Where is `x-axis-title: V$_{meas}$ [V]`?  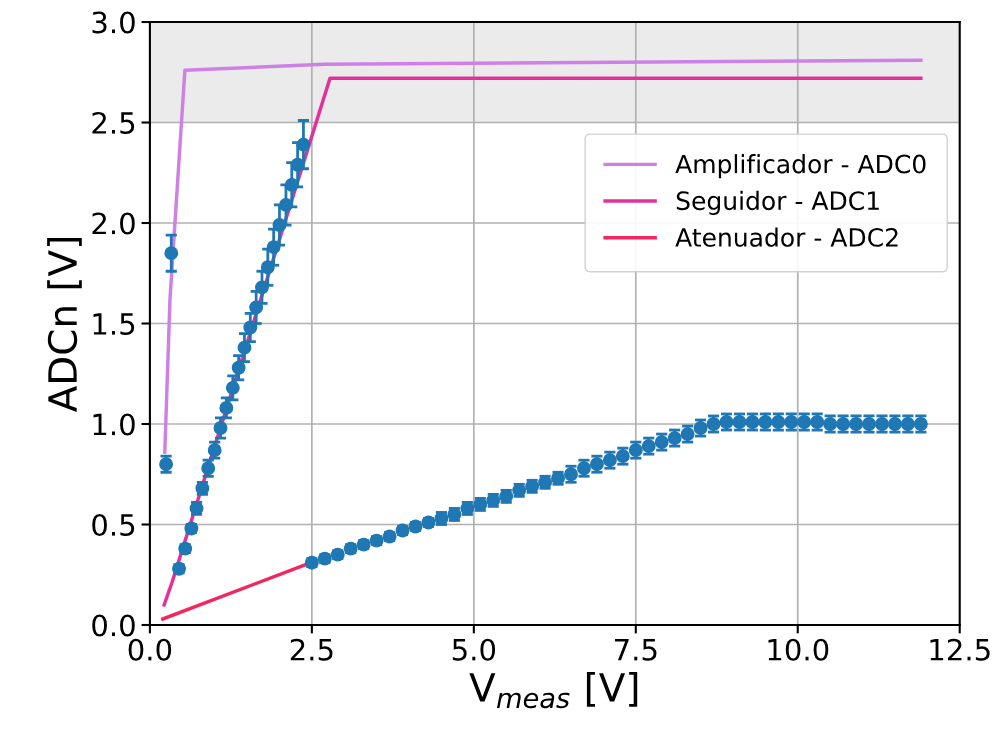 x-axis-title: V$_{meas}$ [V] is located at coordinates (553, 690).